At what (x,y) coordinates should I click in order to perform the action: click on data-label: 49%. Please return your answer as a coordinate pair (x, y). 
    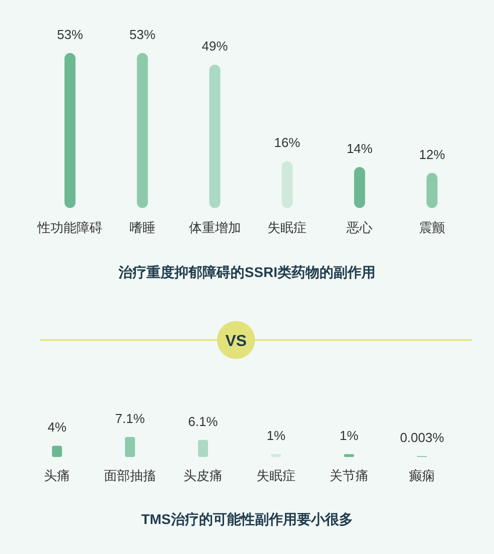
    Looking at the image, I should click on (215, 46).